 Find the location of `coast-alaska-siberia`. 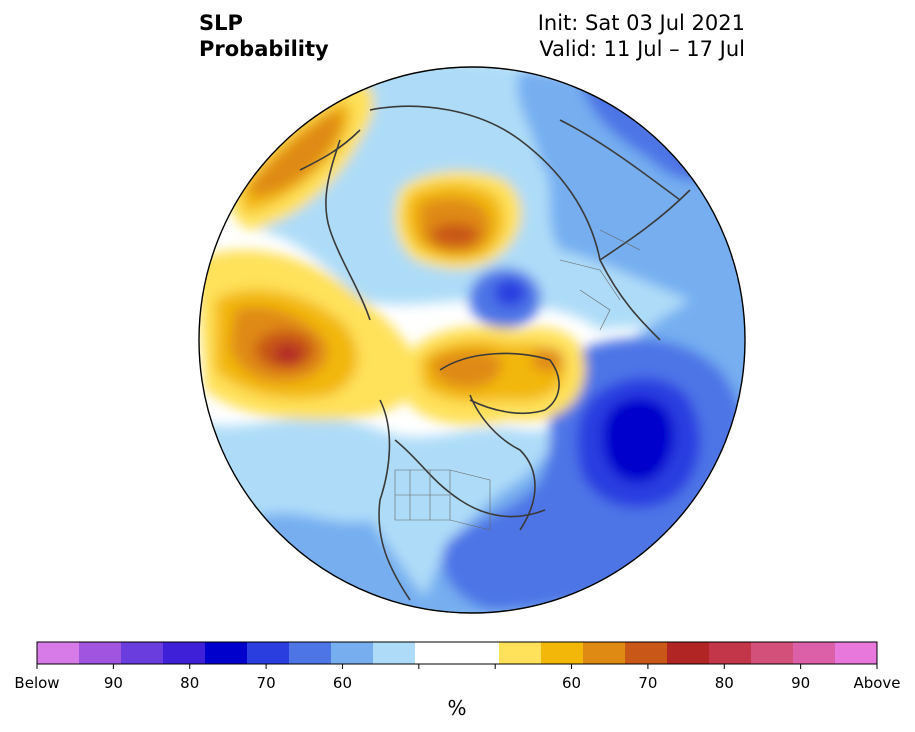

coast-alaska-siberia is located at coordinates (335, 225).